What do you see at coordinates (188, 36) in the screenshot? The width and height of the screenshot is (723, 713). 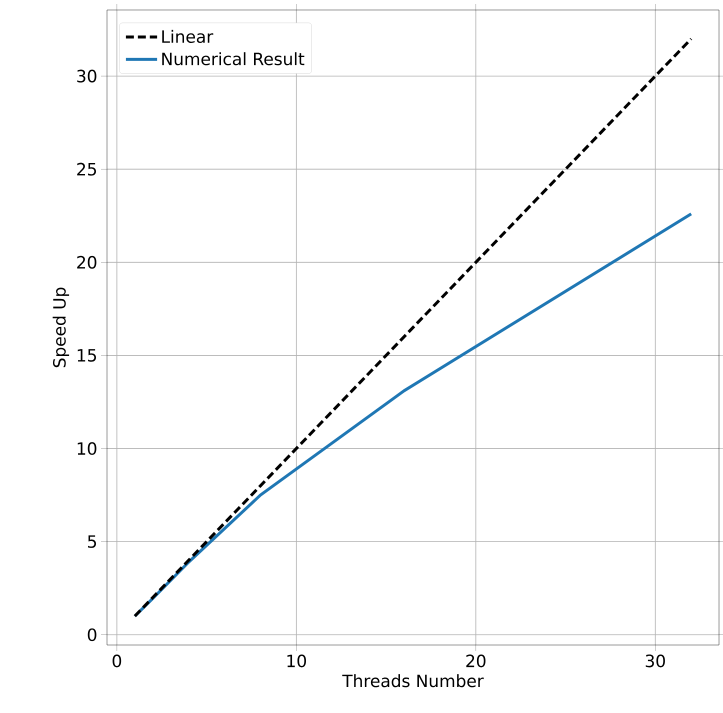 I see `legend-label: Linear` at bounding box center [188, 36].